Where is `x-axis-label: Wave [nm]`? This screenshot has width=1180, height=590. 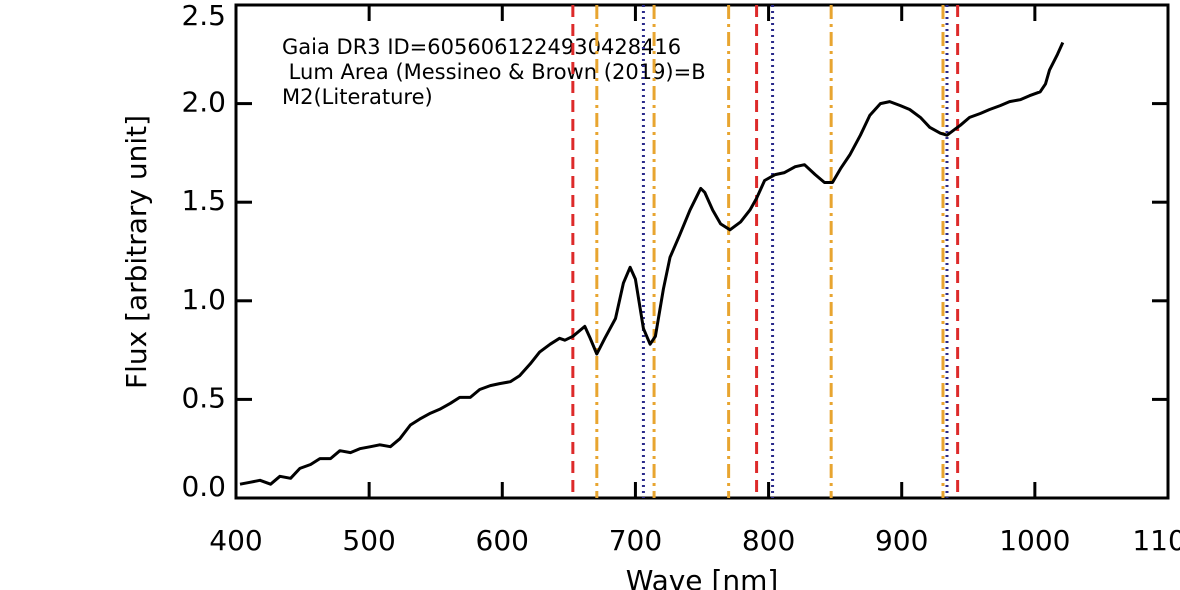
x-axis-label: Wave [nm] is located at coordinates (702, 577).